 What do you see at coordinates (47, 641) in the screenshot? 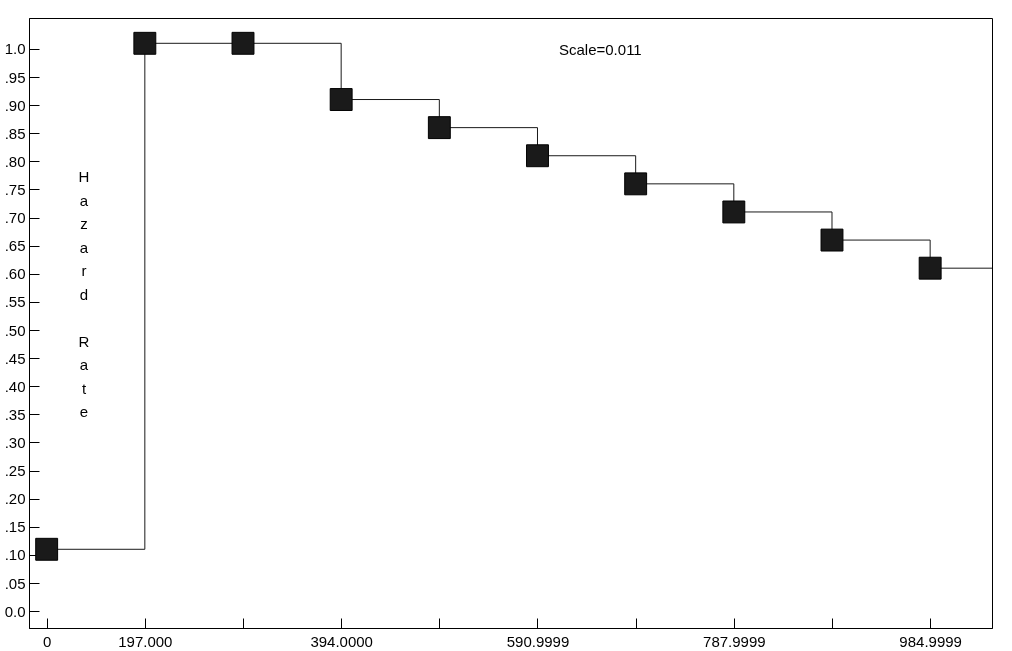
I see `x-tick-label: 0` at bounding box center [47, 641].